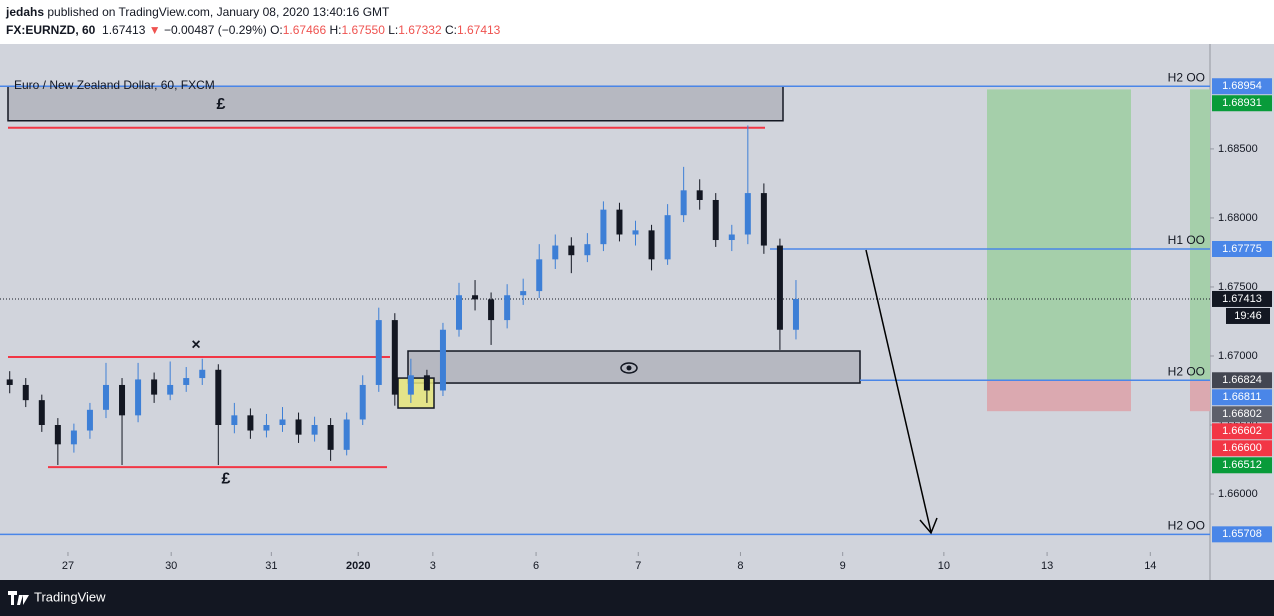 Image resolution: width=1274 pixels, height=616 pixels. Describe the element at coordinates (1238, 287) in the screenshot. I see `y-tick-label: 1.67500` at that location.